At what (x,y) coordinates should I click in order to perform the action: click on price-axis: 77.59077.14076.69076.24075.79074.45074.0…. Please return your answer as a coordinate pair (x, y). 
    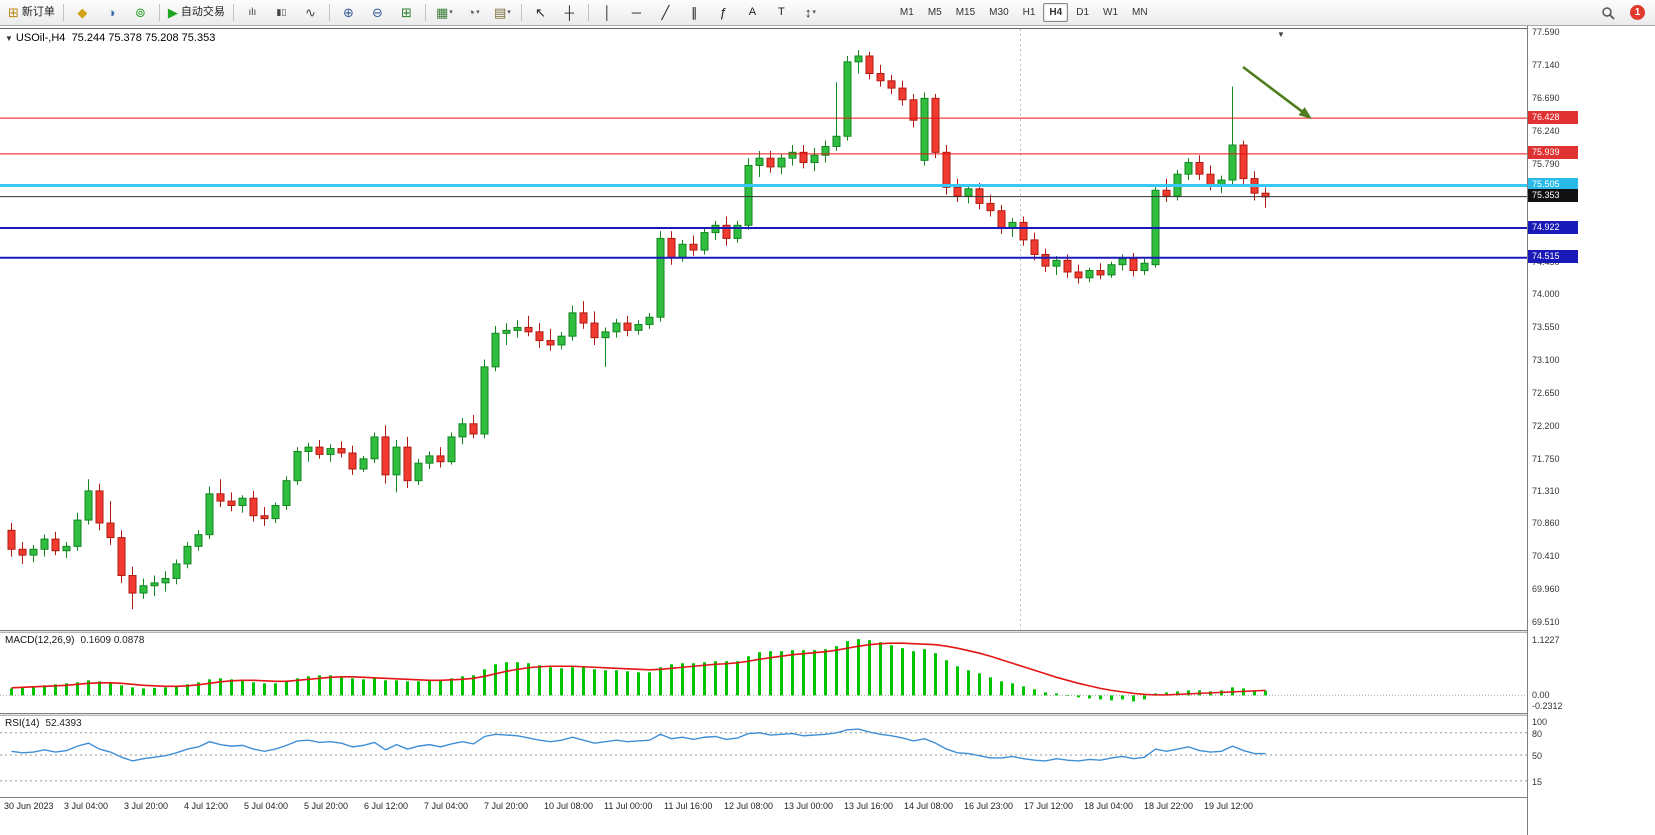
    Looking at the image, I should click on (1591, 430).